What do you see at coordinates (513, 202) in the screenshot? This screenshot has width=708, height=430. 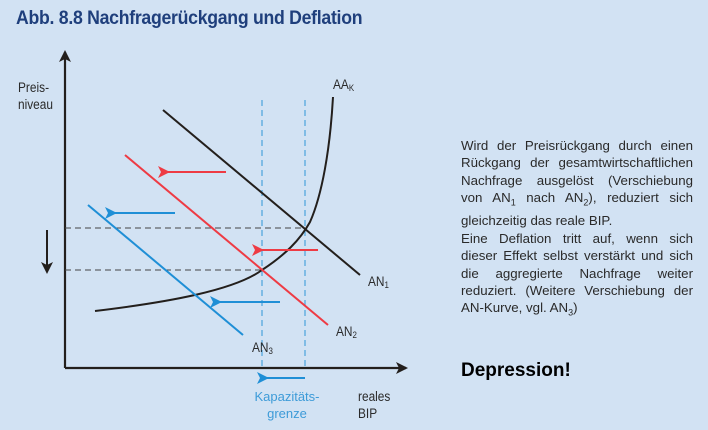 I see `subscript: 1` at bounding box center [513, 202].